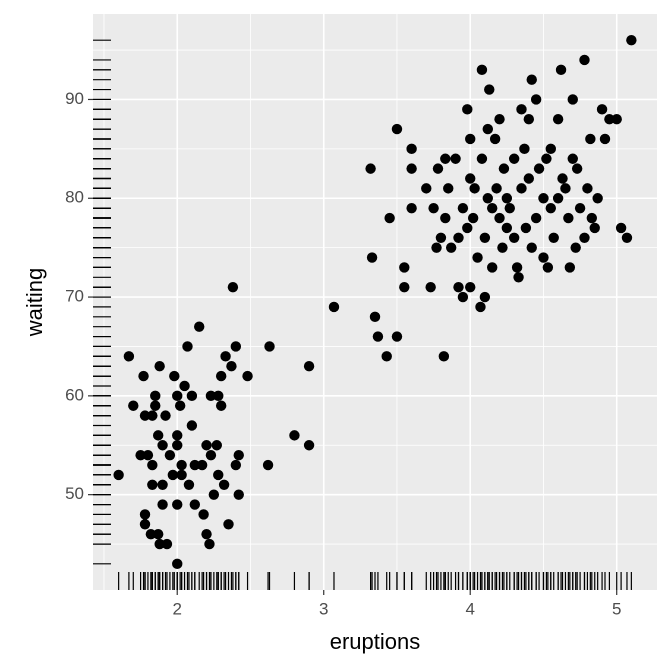 Image resolution: width=672 pixels, height=672 pixels. Describe the element at coordinates (74, 296) in the screenshot. I see `y-tick-label: 70` at that location.